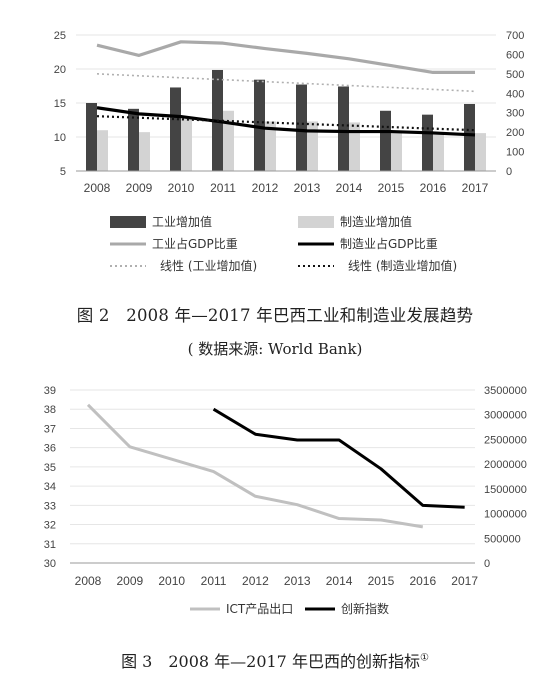 The image size is (550, 679). What do you see at coordinates (515, 133) in the screenshot?
I see `y2-tick-label: 200` at bounding box center [515, 133].